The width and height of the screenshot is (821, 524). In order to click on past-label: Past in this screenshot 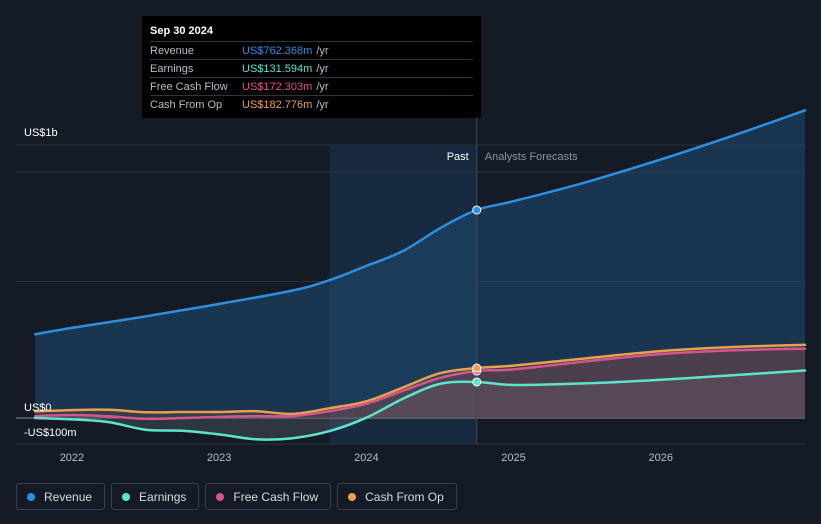, I will do `click(458, 157)`.